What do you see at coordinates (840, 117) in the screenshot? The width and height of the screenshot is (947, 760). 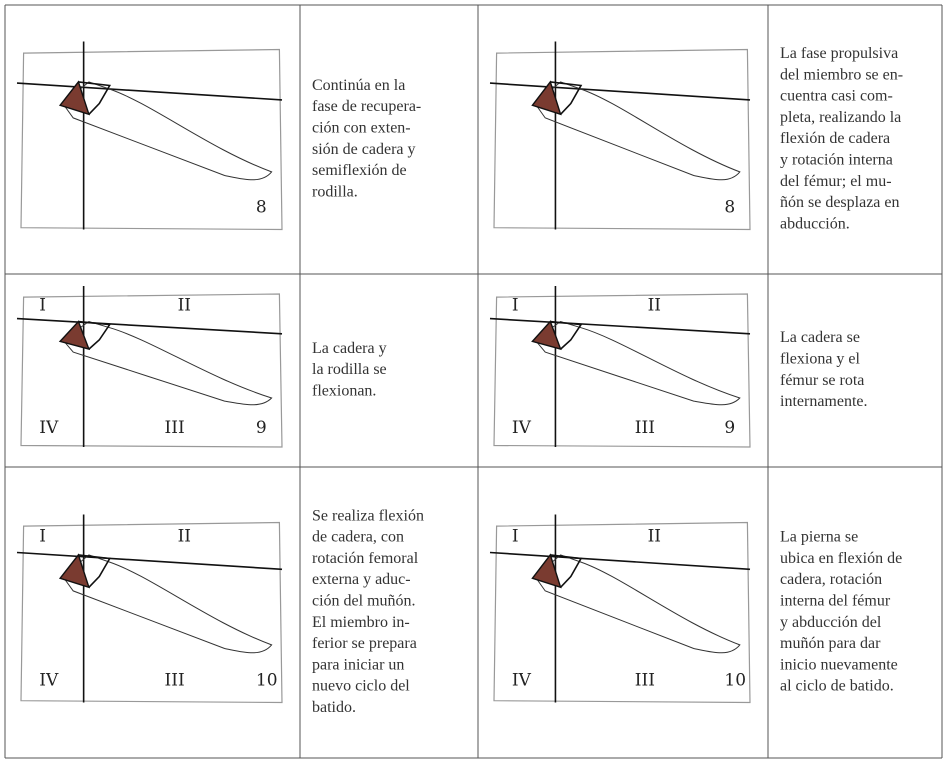 I see `cell-text-line: pleta, realizando la` at bounding box center [840, 117].